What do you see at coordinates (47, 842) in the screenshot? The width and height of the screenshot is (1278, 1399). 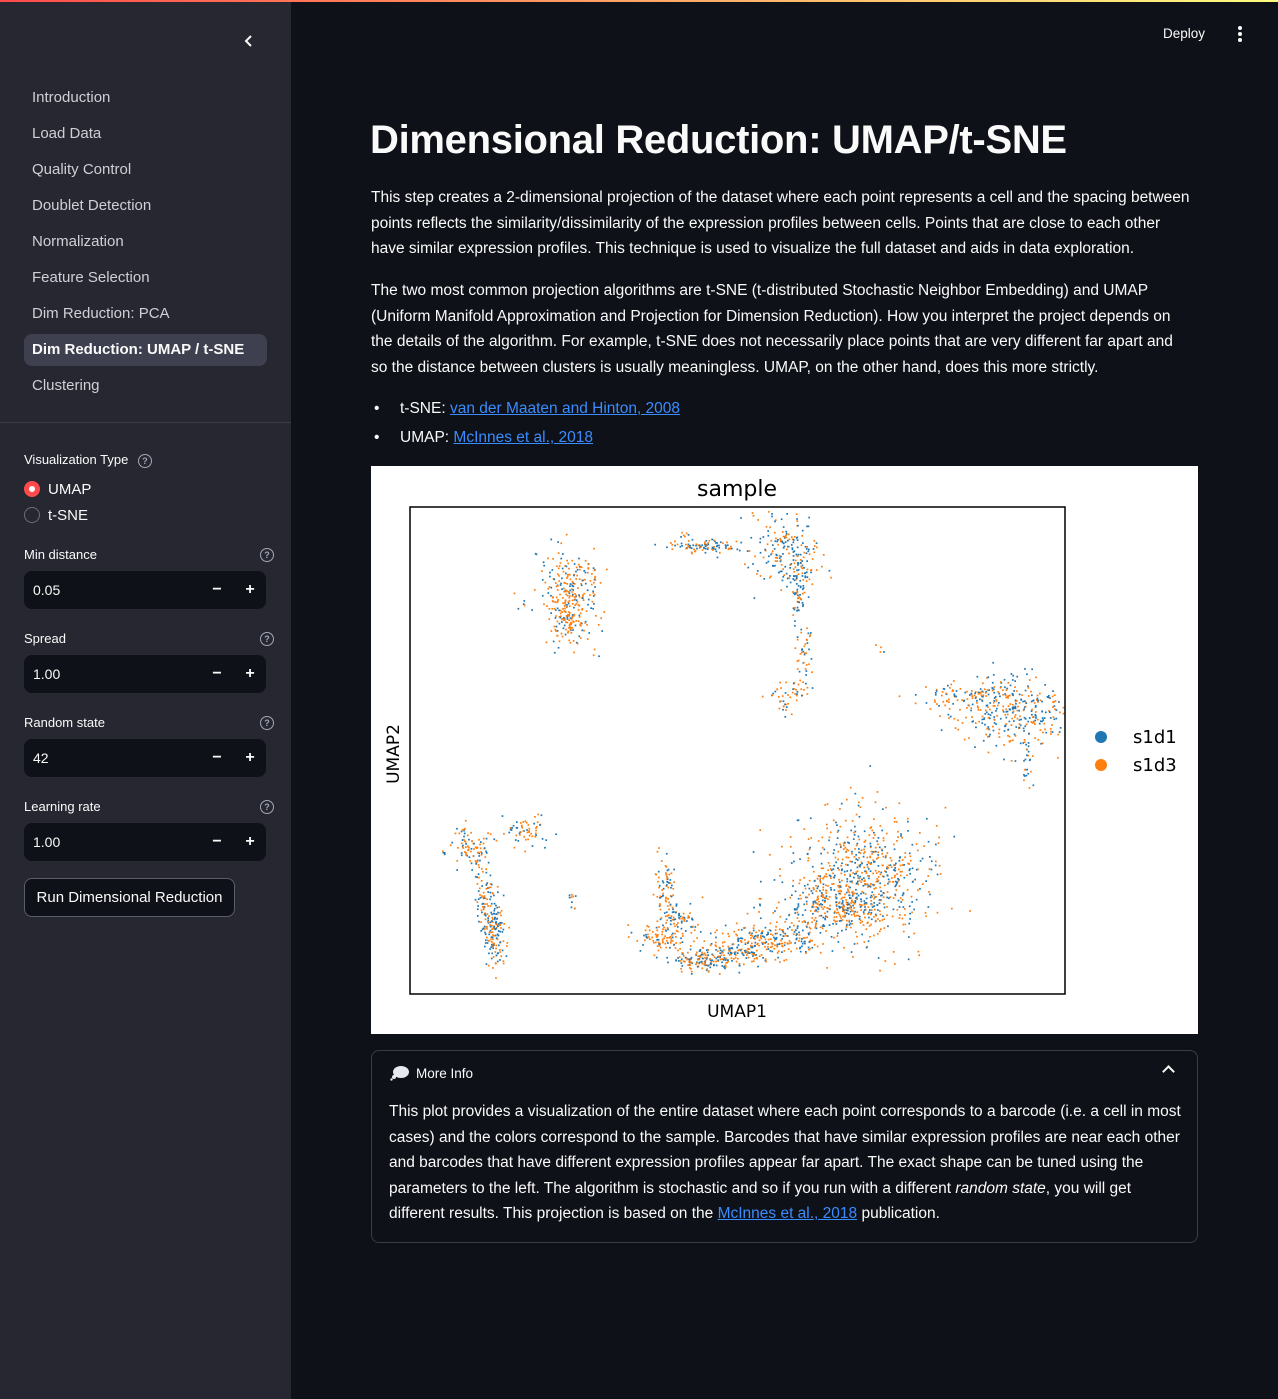 I see `learning-rate-value: 1.00` at bounding box center [47, 842].